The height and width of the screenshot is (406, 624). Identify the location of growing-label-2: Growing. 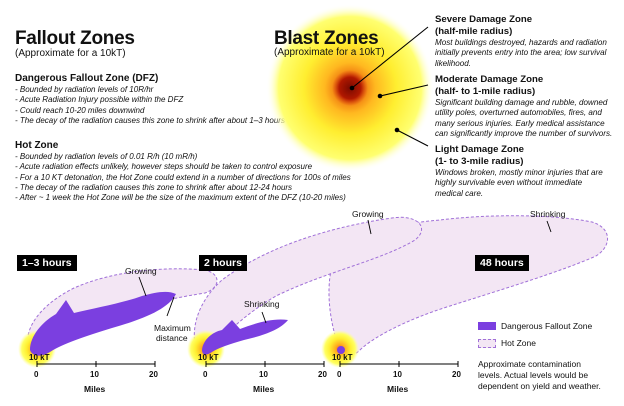
(368, 214).